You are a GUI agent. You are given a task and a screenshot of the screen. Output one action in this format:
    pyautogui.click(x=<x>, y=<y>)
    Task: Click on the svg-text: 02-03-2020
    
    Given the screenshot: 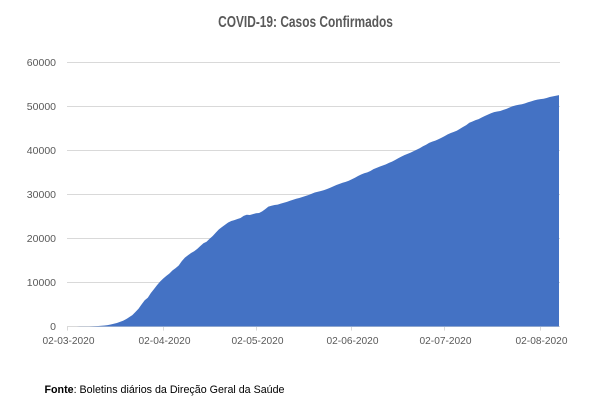 What is the action you would take?
    pyautogui.click(x=69, y=341)
    